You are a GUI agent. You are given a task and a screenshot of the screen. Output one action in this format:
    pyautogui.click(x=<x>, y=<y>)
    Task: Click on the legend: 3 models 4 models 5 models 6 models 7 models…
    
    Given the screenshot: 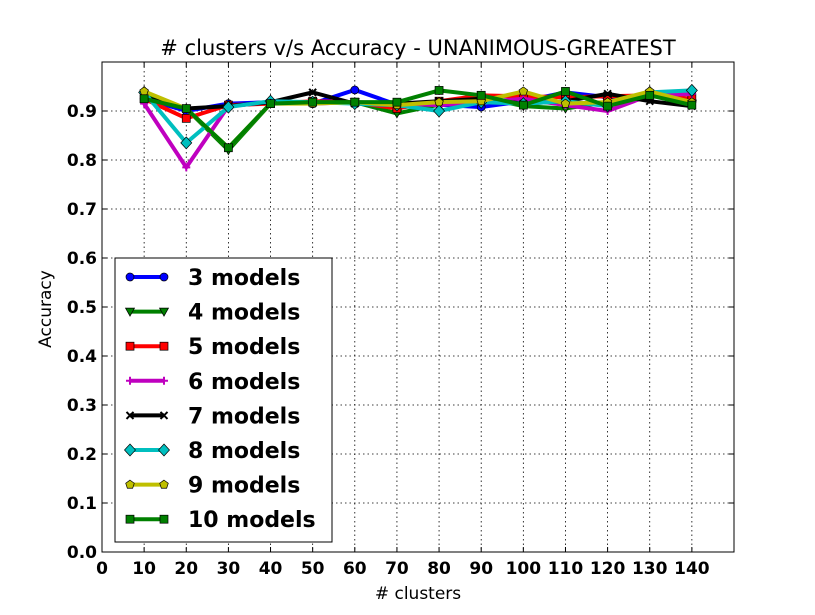 What is the action you would take?
    pyautogui.click(x=223, y=400)
    